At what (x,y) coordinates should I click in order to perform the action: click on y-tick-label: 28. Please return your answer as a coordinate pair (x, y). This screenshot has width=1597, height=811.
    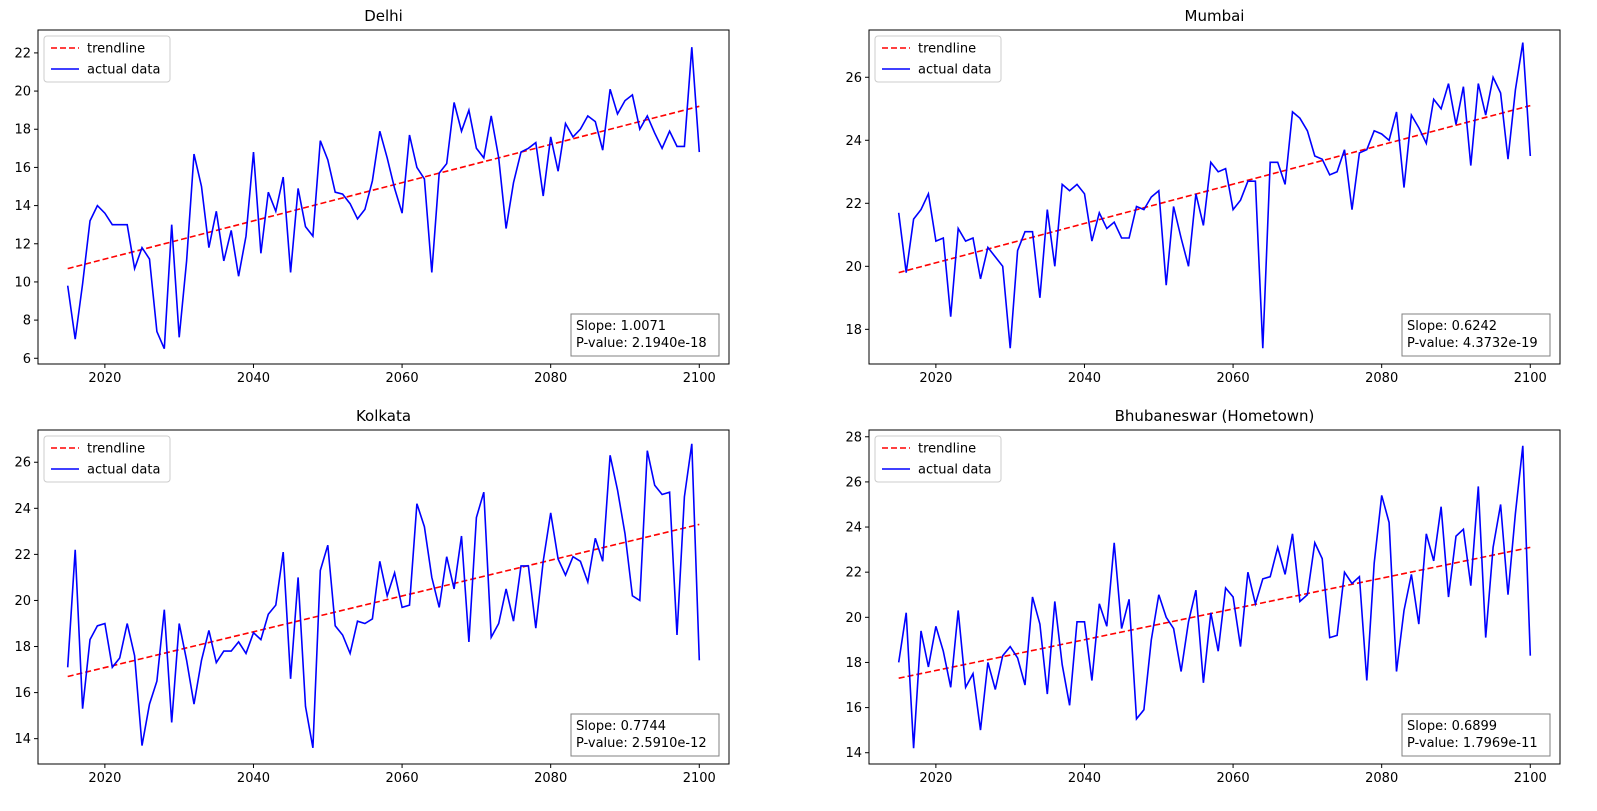
    Looking at the image, I should click on (853, 437).